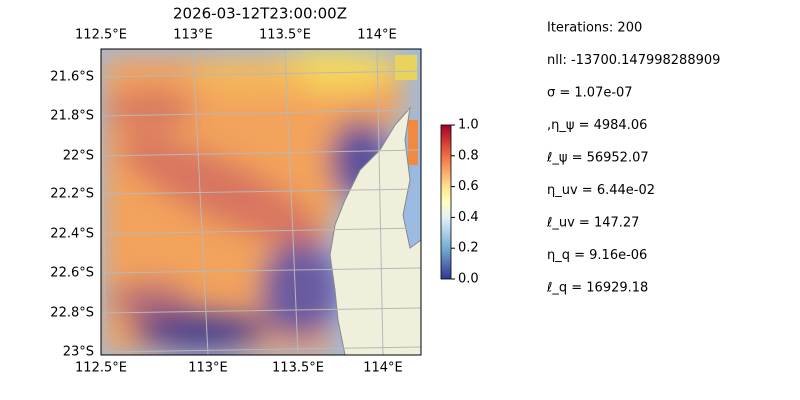  Describe the element at coordinates (468, 279) in the screenshot. I see `colorbar-tick-label: 0.0` at that location.